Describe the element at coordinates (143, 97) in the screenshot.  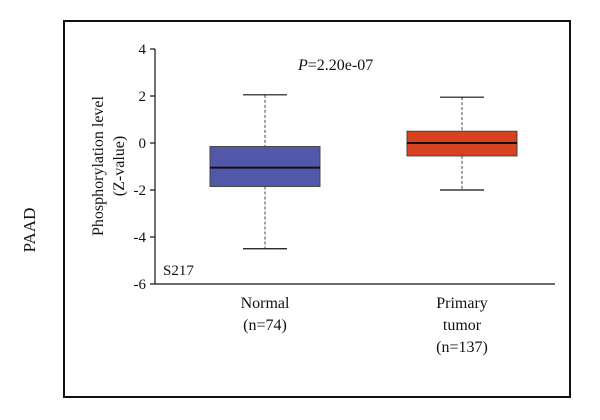
I see `y-tick-label: 2` at that location.